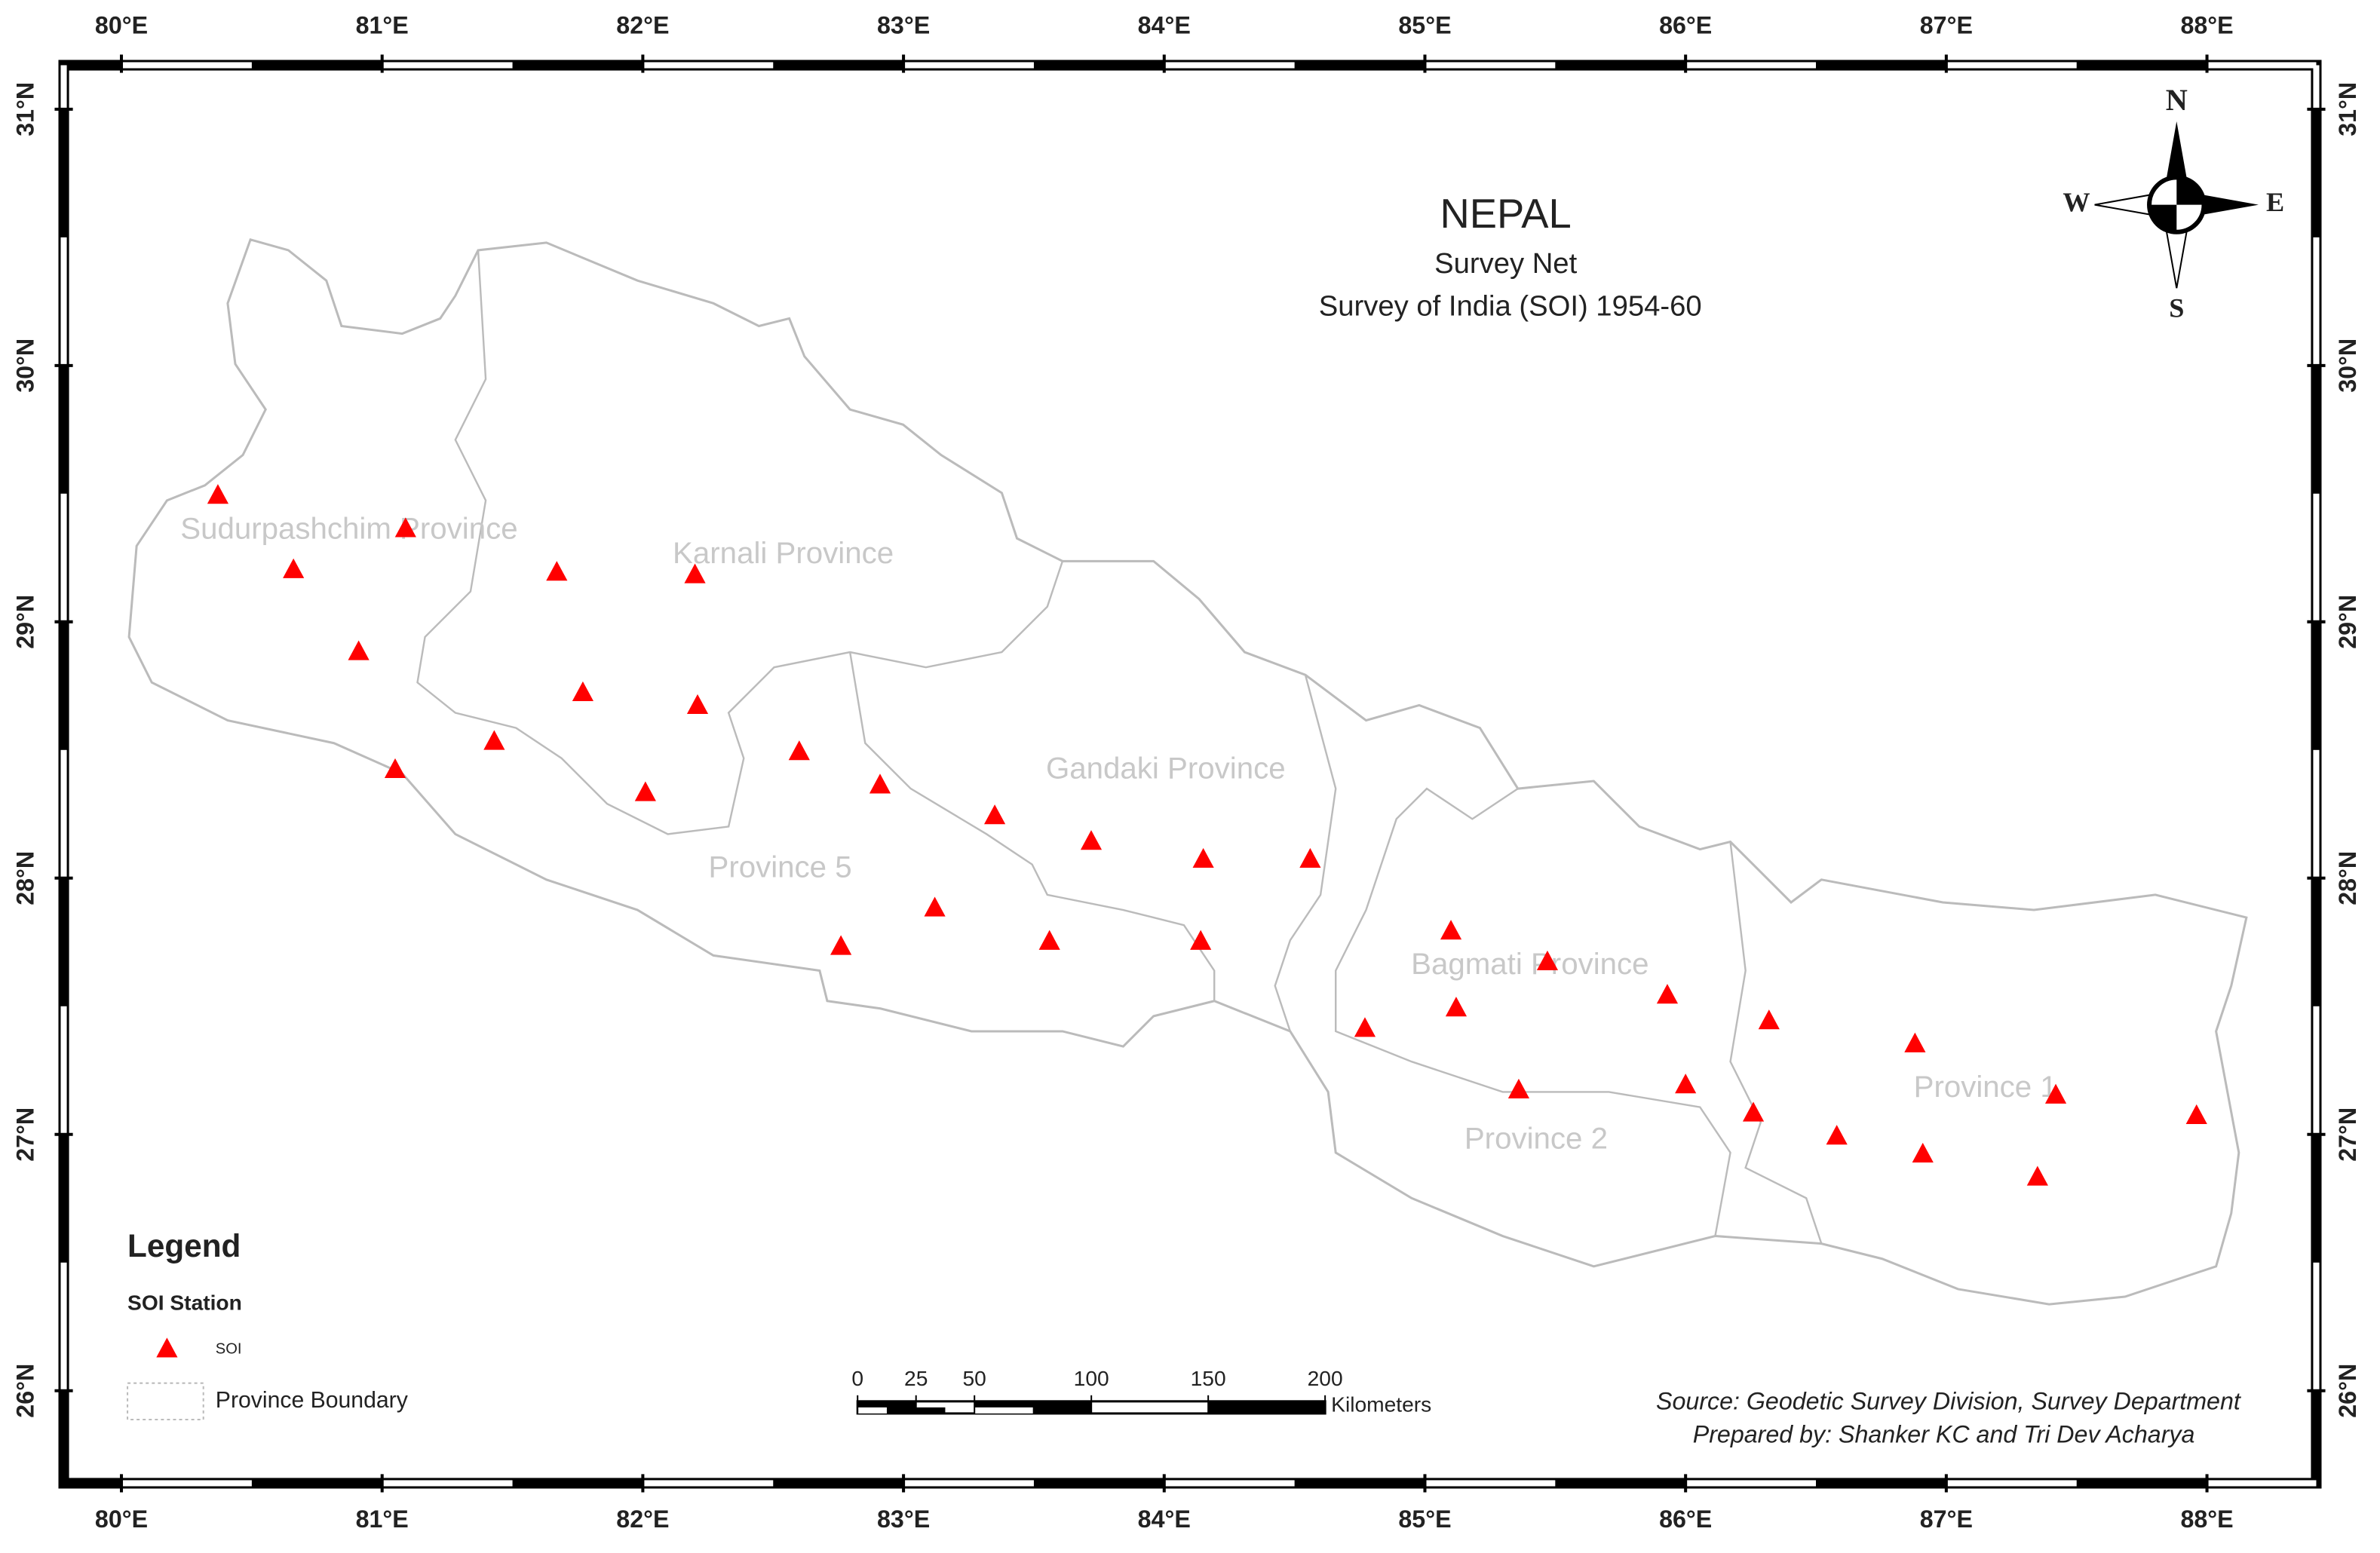 This screenshot has height=1553, width=2380. I want to click on lon-label: 82°E, so click(642, 25).